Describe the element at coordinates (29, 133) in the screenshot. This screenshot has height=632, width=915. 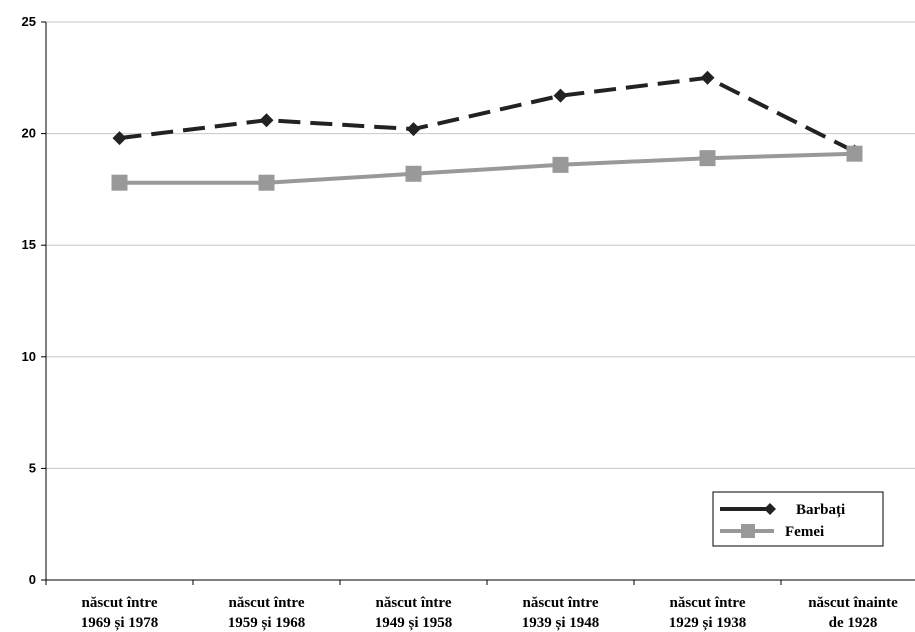
I see `y-tick-label: 20` at that location.